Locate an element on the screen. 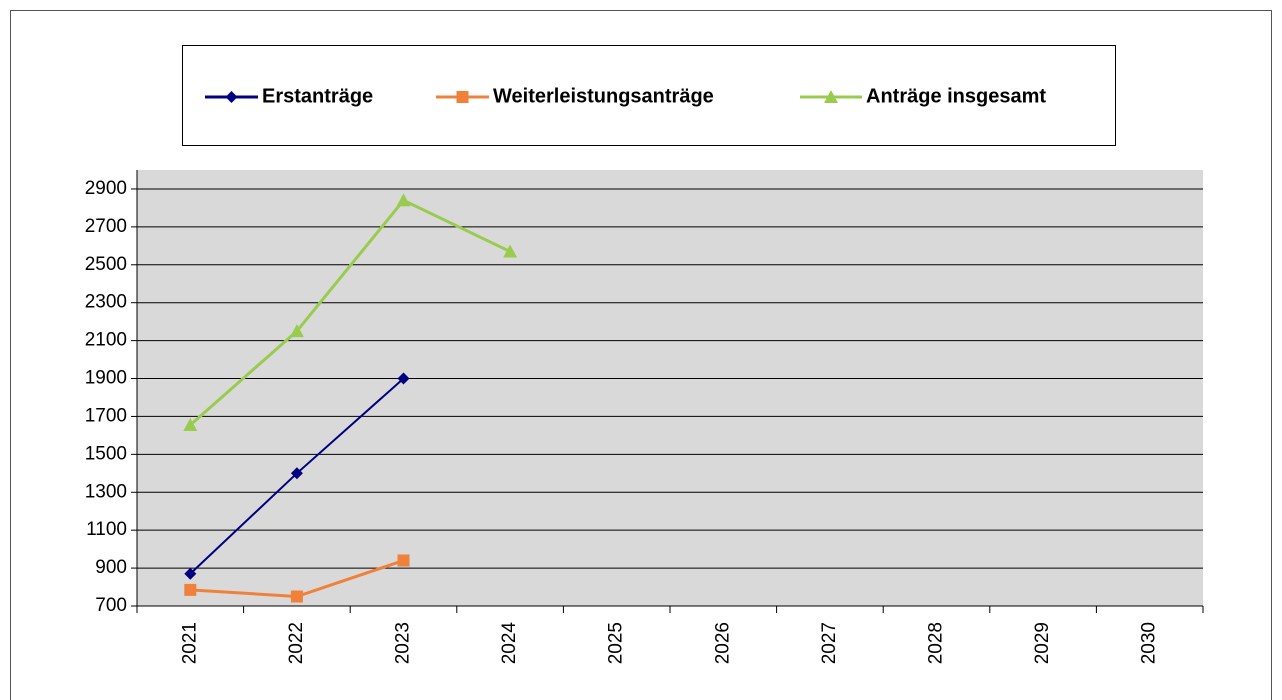 The height and width of the screenshot is (700, 1282). y-tick-label: 2100 is located at coordinates (106, 340).